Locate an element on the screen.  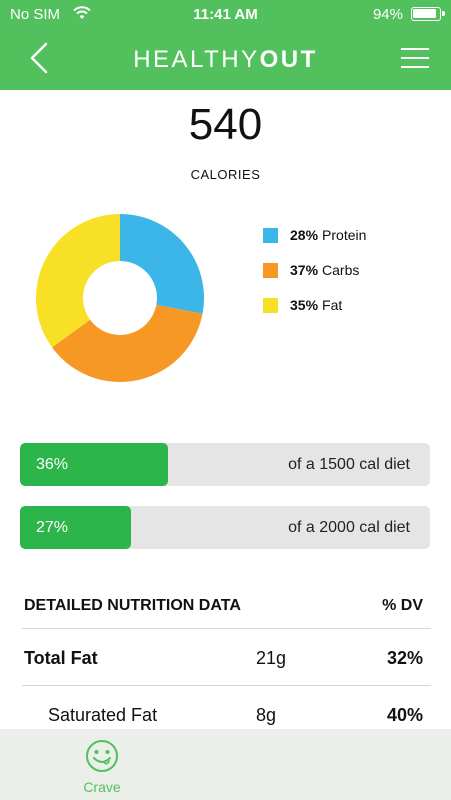
table-row: Total Fat 21g 32% is located at coordinates (226, 657).